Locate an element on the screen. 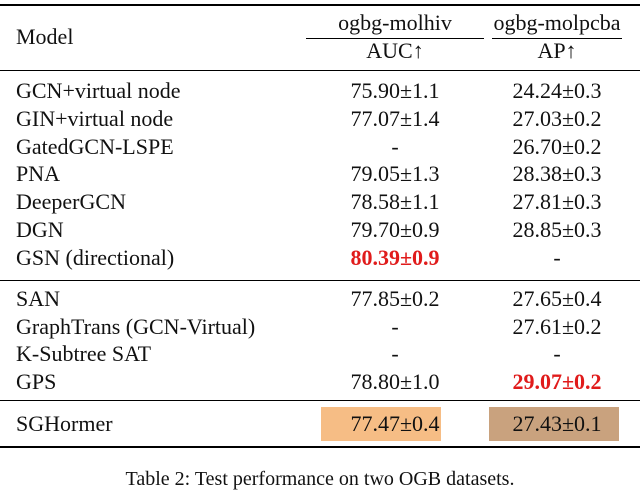 The height and width of the screenshot is (491, 640). row-molhiv: 75.90±1.1 is located at coordinates (395, 90).